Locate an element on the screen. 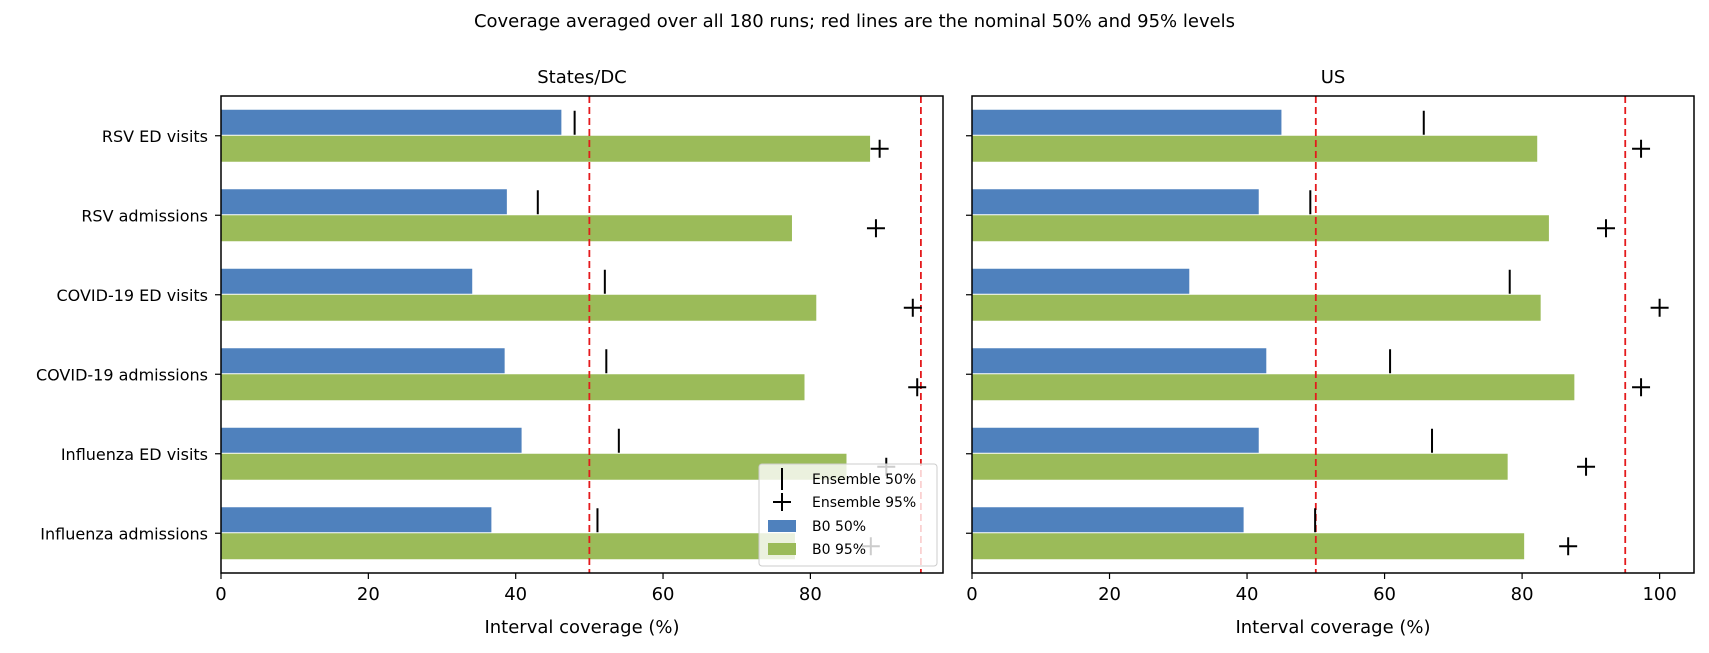  legend-box is located at coordinates (848, 515).